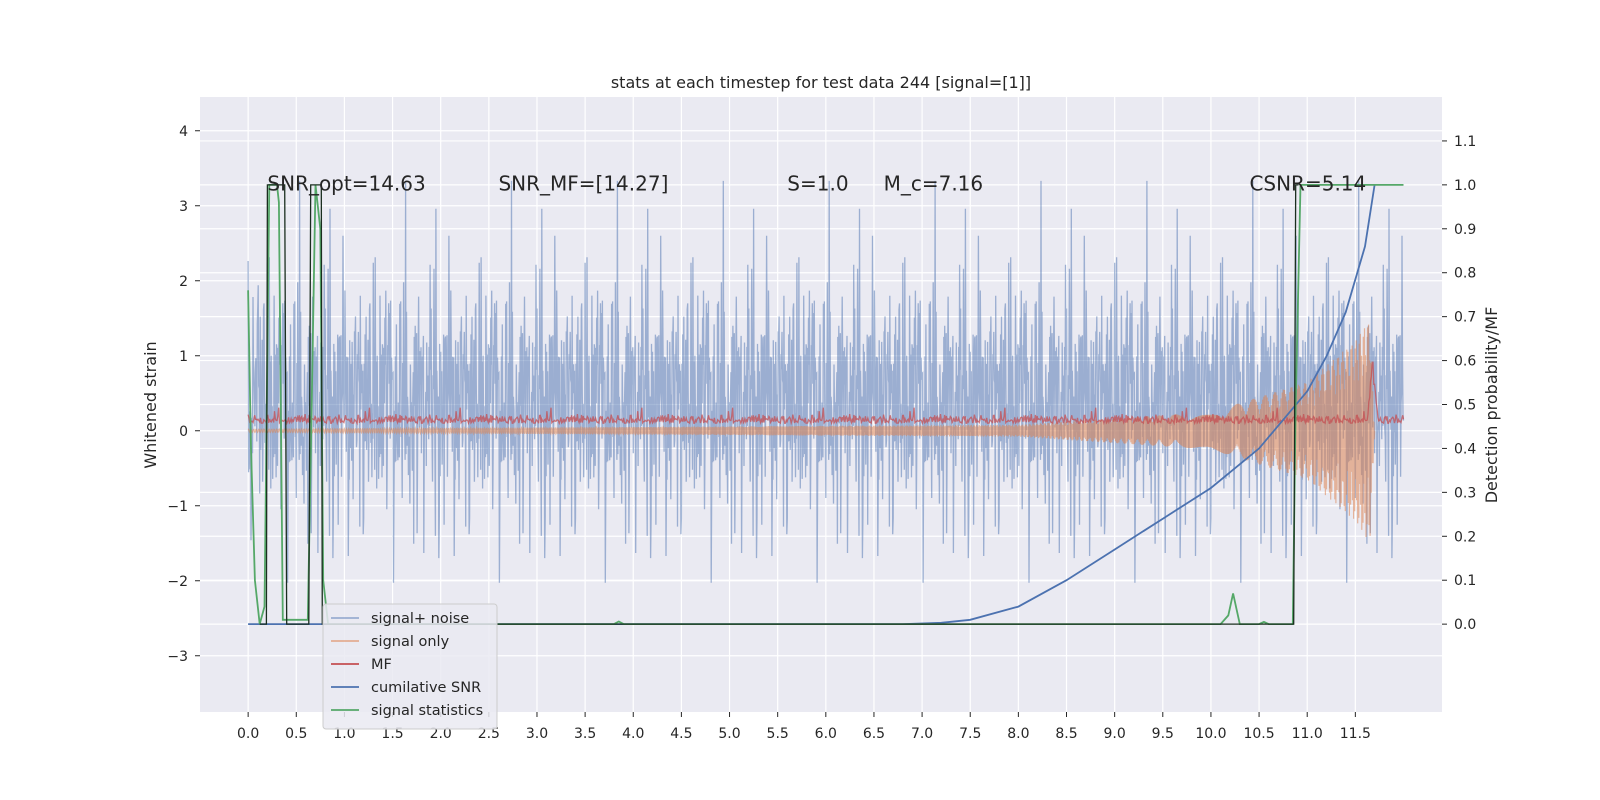 Image resolution: width=1600 pixels, height=800 pixels. Describe the element at coordinates (537, 734) in the screenshot. I see `x-tick-label: 3.0` at that location.